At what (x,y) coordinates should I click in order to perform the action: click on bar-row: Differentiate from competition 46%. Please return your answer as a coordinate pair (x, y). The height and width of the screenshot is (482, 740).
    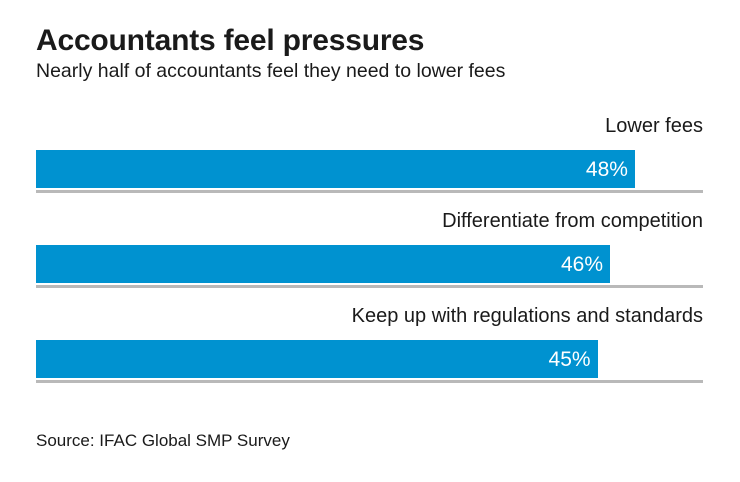
    Looking at the image, I should click on (369, 249).